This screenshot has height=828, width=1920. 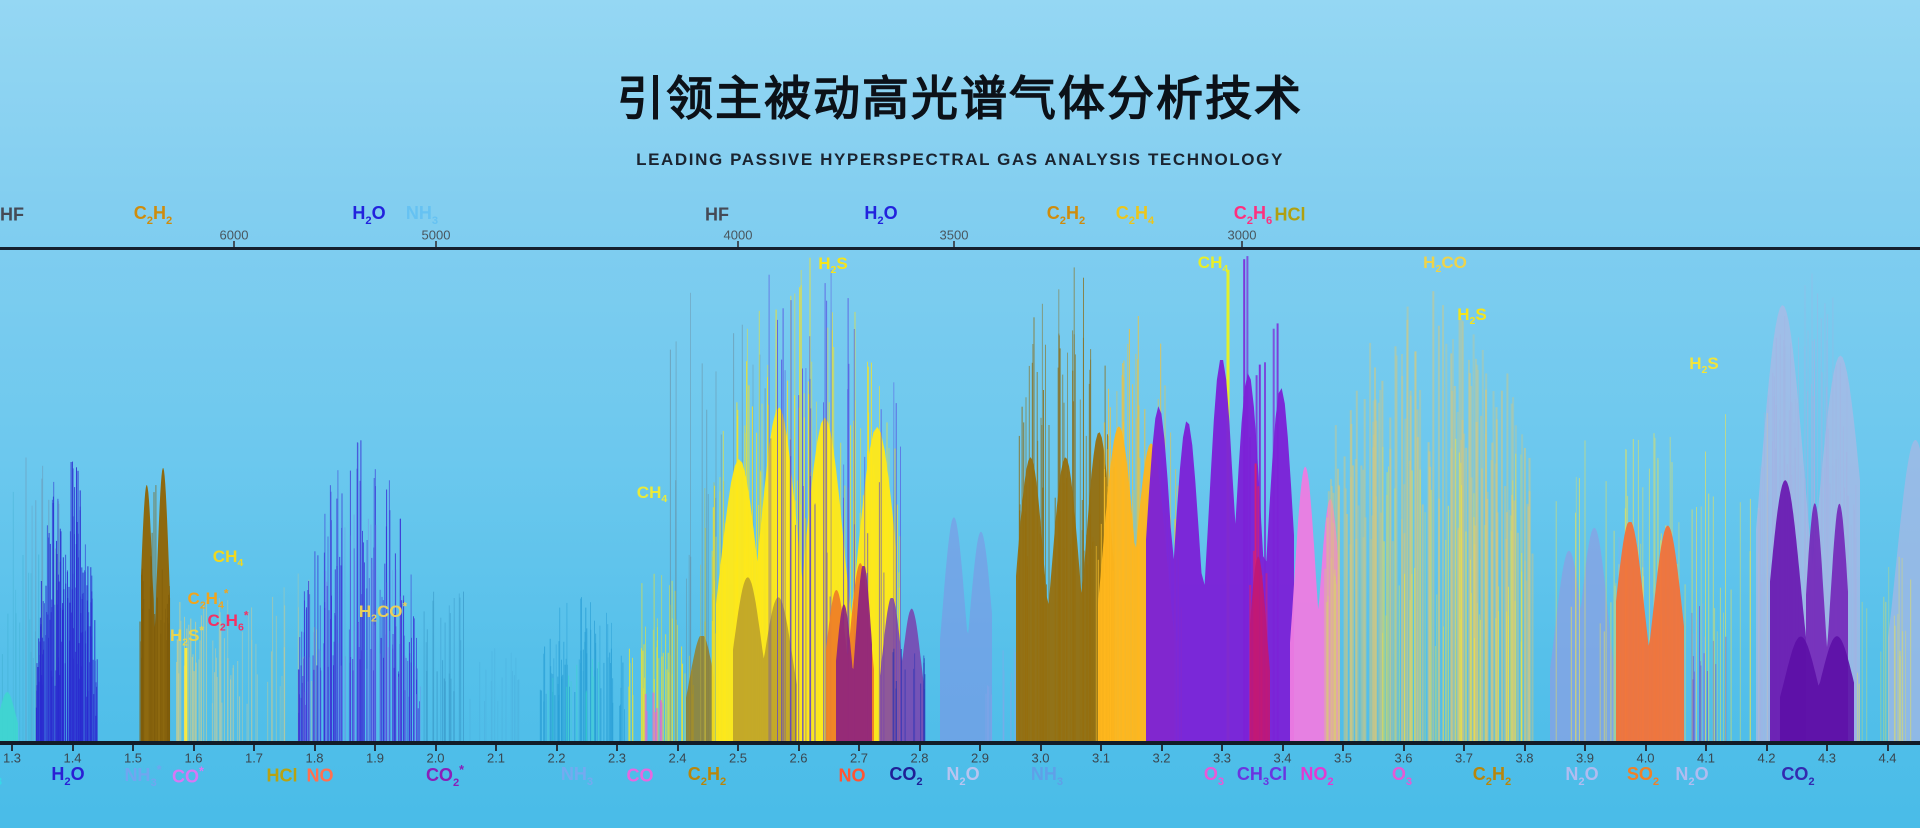 What do you see at coordinates (436, 235) in the screenshot?
I see `wavenumber-tick-label: 5000` at bounding box center [436, 235].